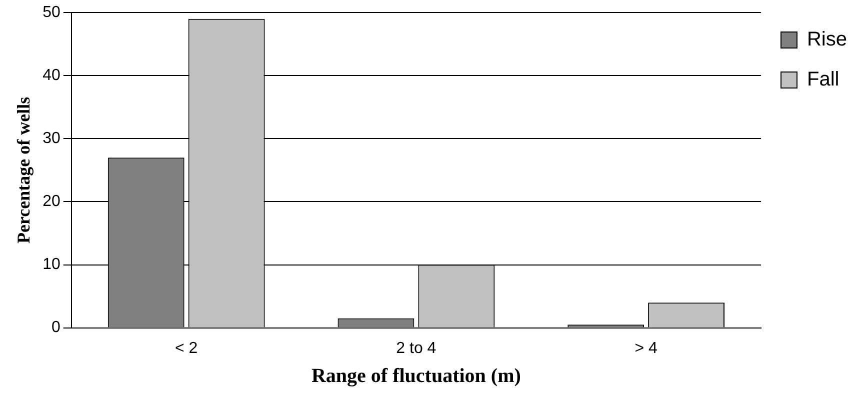 The image size is (867, 403). What do you see at coordinates (55, 327) in the screenshot?
I see `y-tick-label: 0` at bounding box center [55, 327].